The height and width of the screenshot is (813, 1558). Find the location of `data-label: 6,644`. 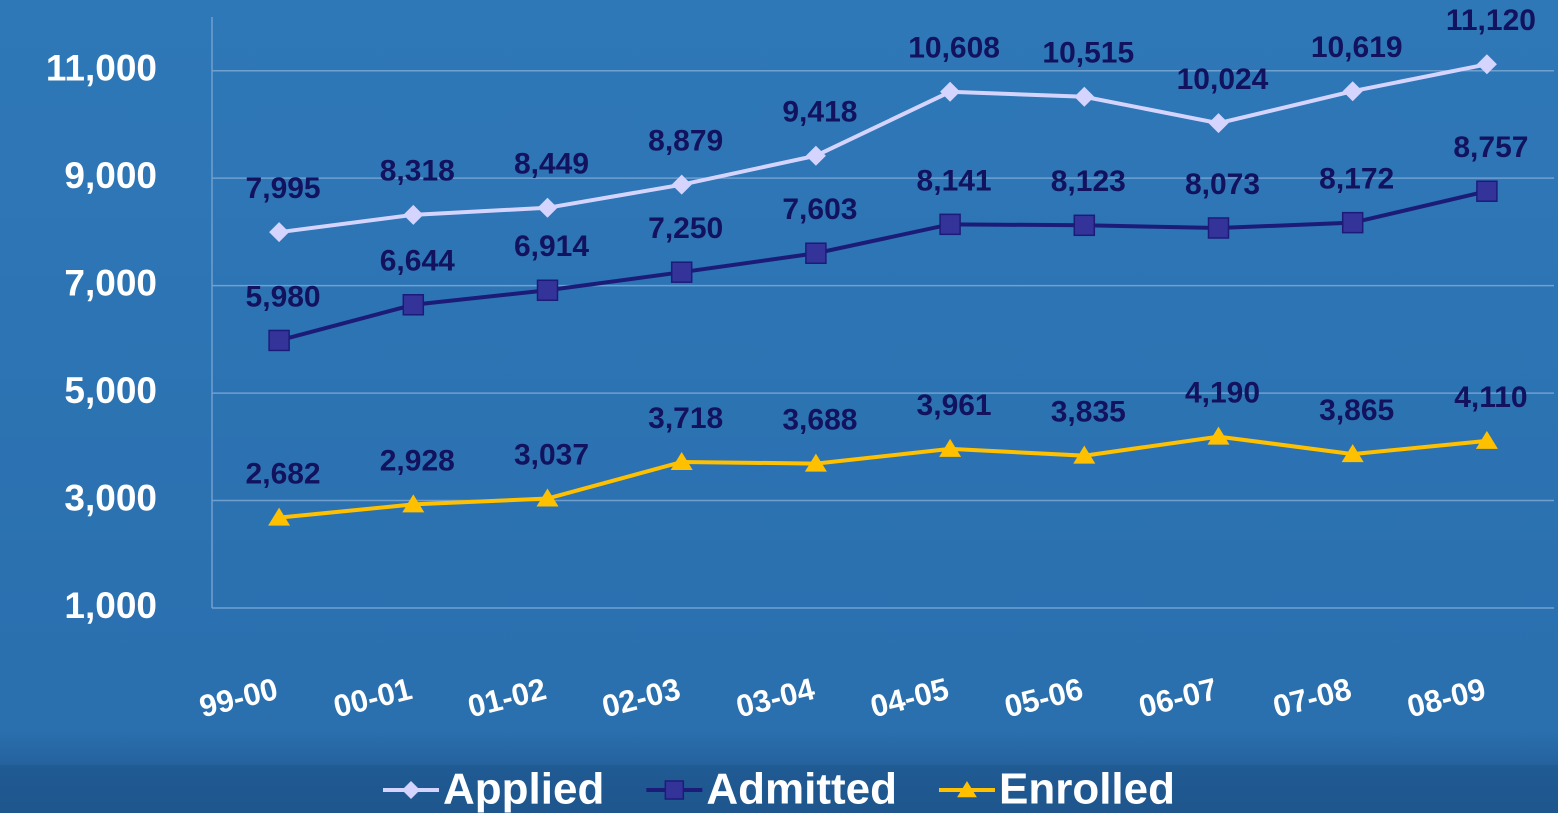

data-label: 6,644 is located at coordinates (417, 261).